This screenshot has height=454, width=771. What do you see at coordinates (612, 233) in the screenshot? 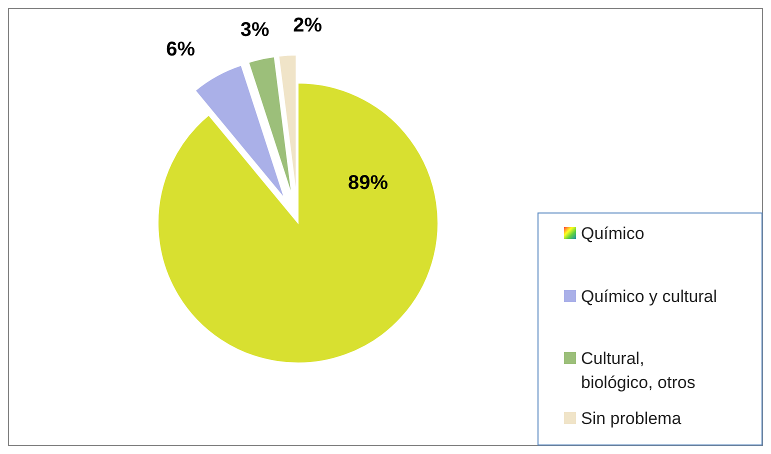
I see `legend-label: Químico` at bounding box center [612, 233].